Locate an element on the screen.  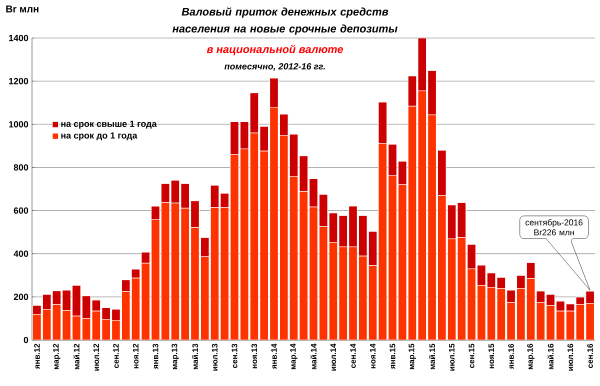
y-axis-title: Br млн is located at coordinates (22, 9).